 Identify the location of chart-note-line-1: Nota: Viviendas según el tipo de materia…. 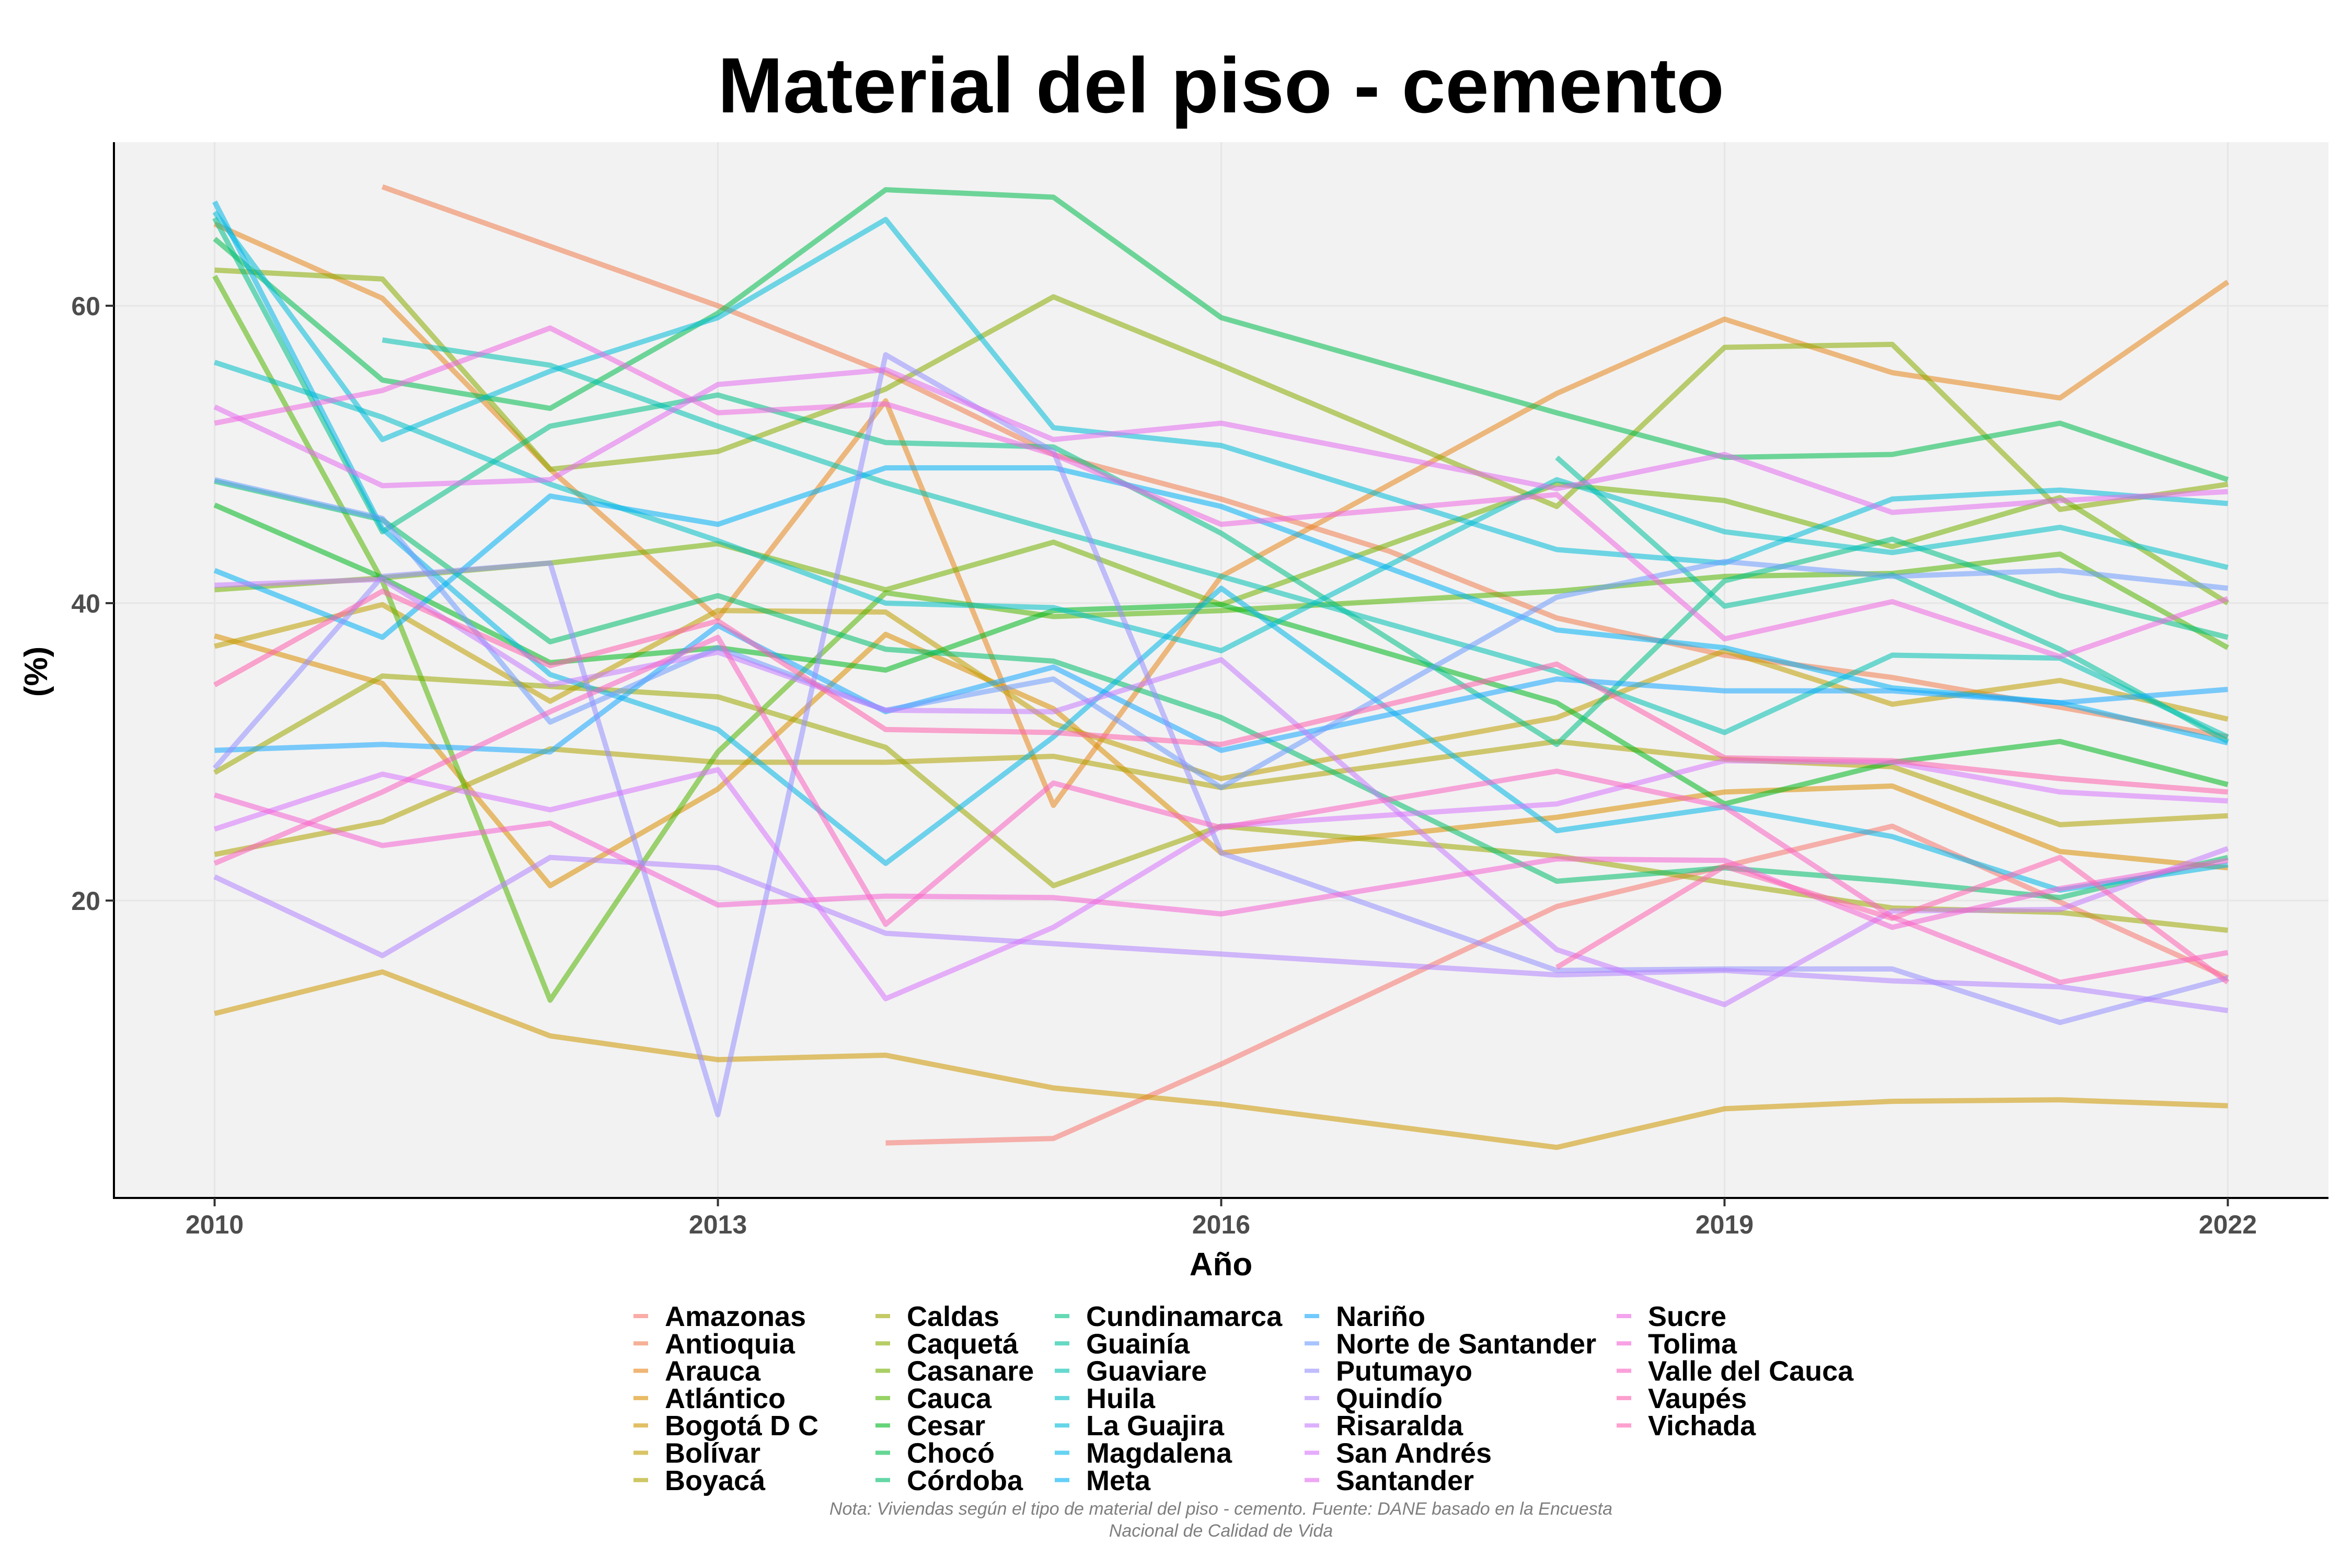
(1220, 1509).